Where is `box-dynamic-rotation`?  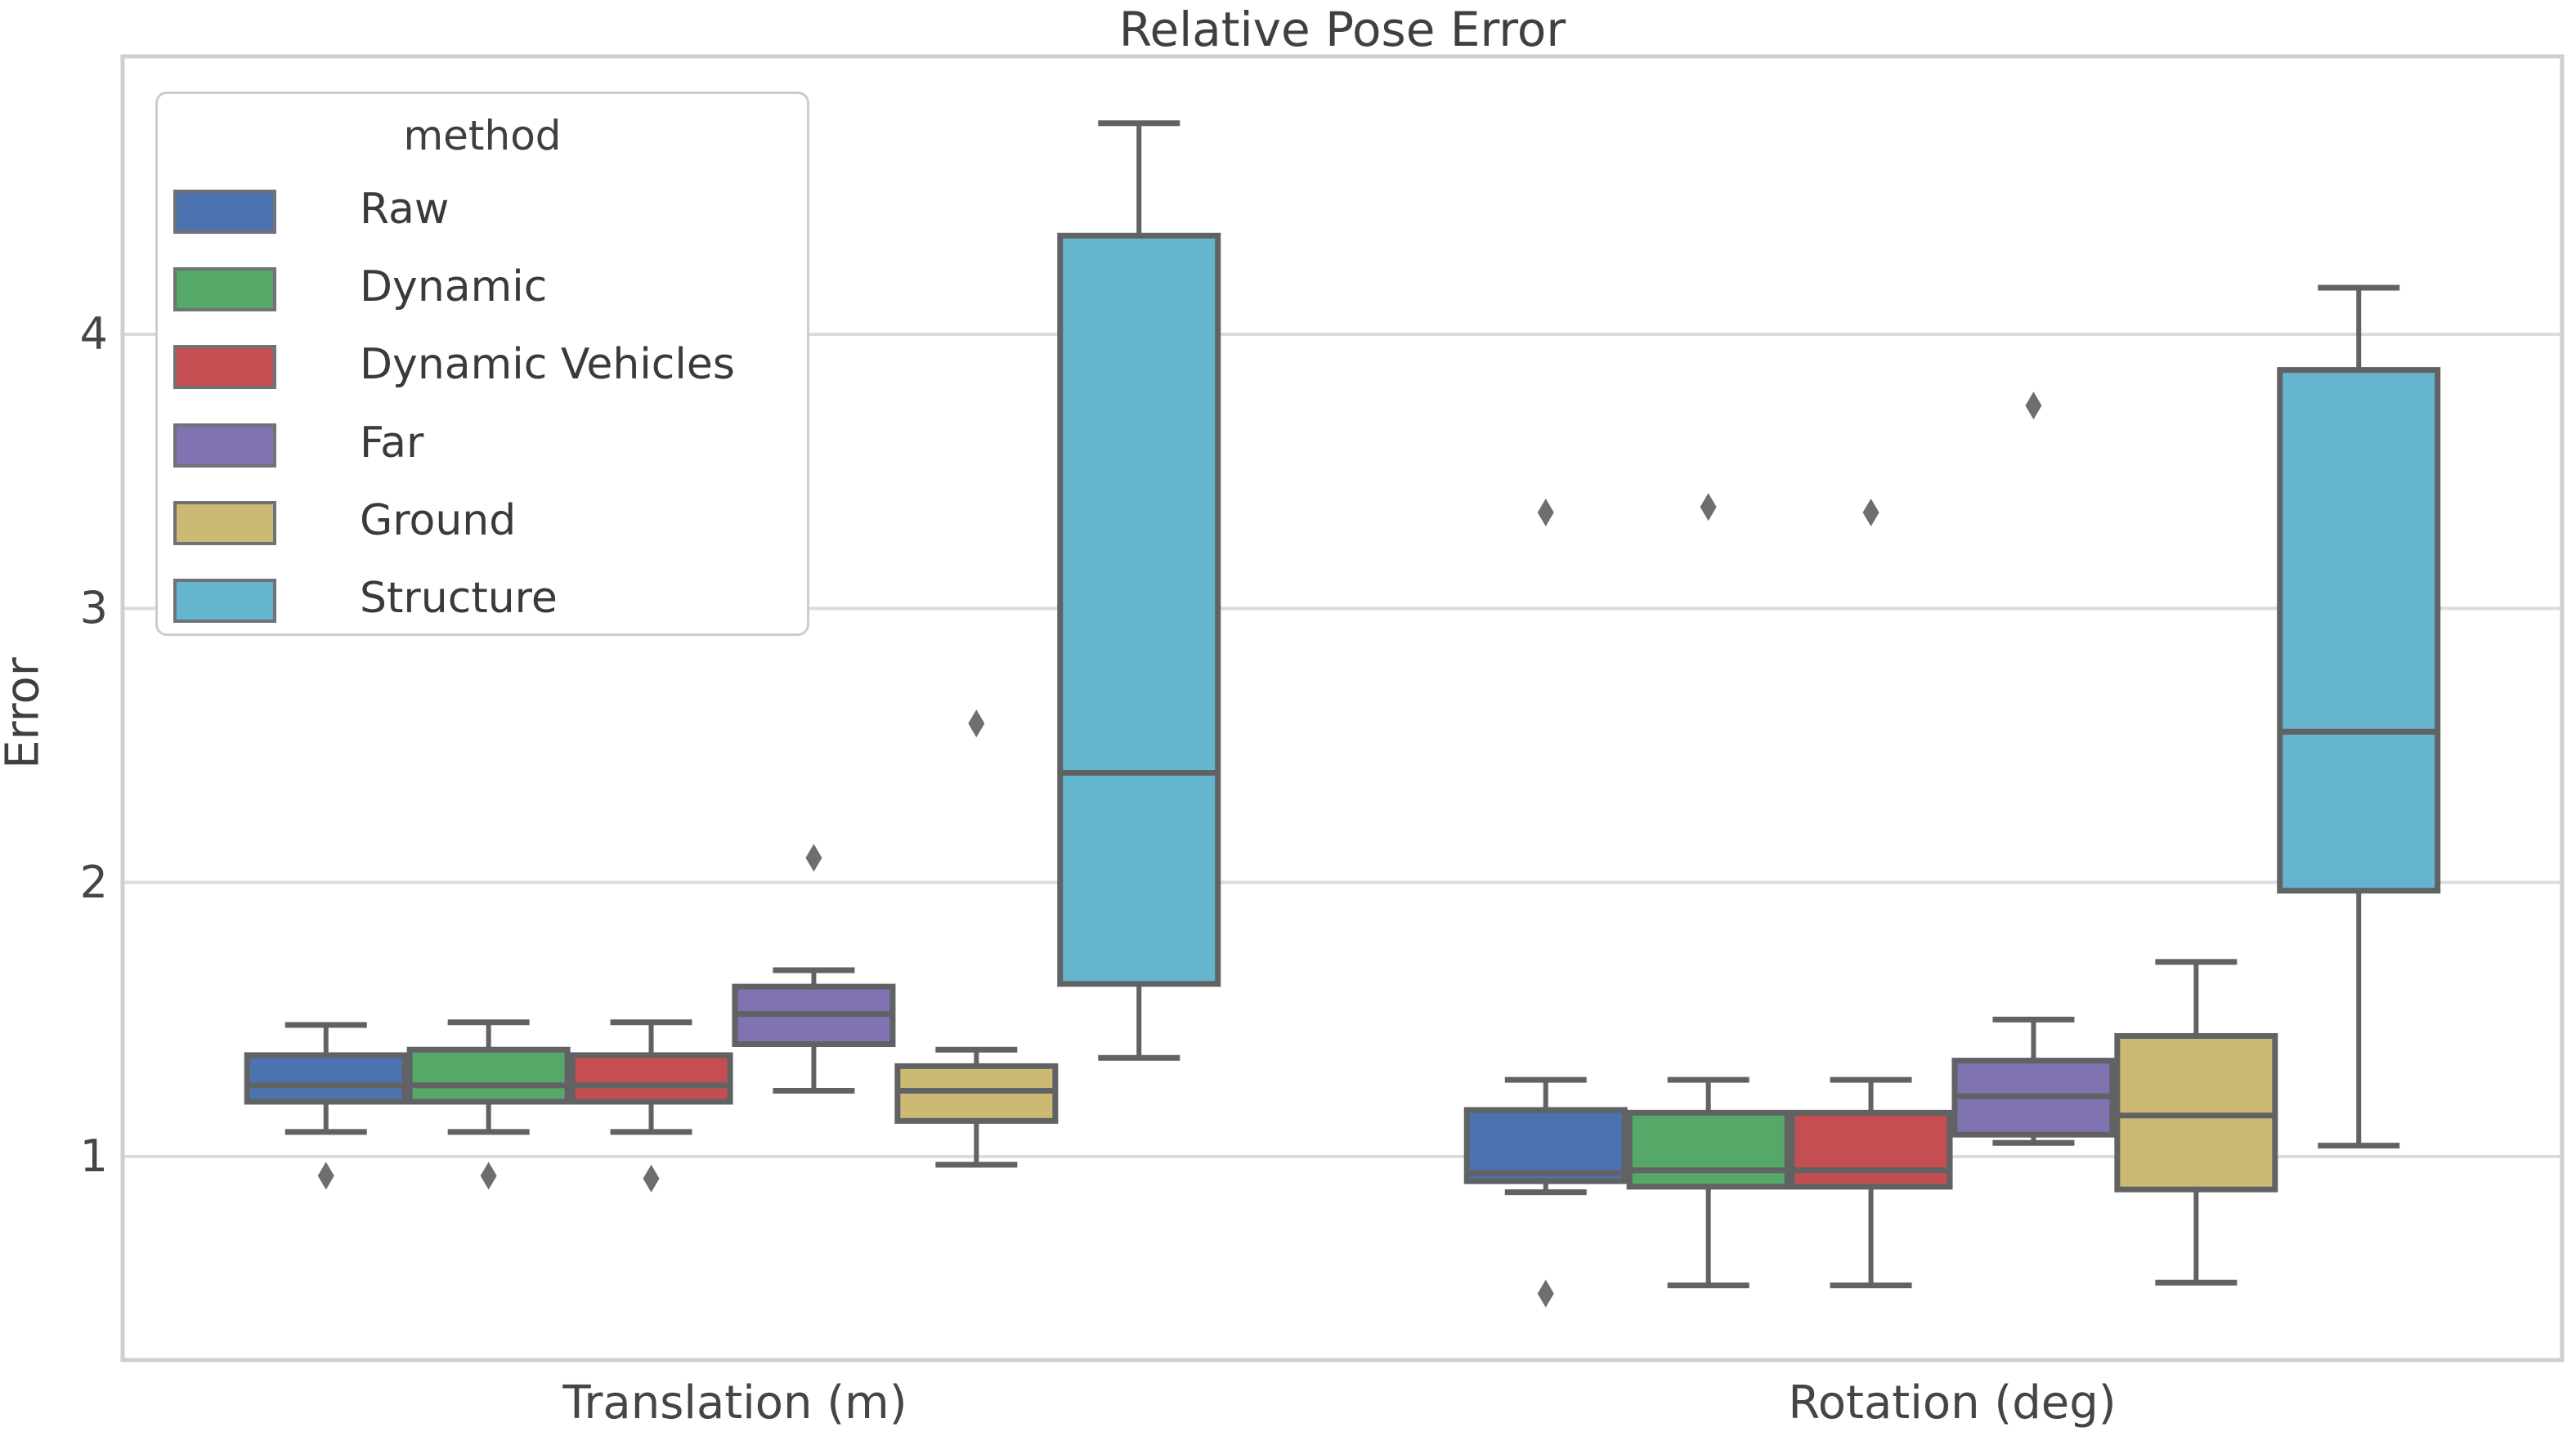 box-dynamic-rotation is located at coordinates (1708, 1149).